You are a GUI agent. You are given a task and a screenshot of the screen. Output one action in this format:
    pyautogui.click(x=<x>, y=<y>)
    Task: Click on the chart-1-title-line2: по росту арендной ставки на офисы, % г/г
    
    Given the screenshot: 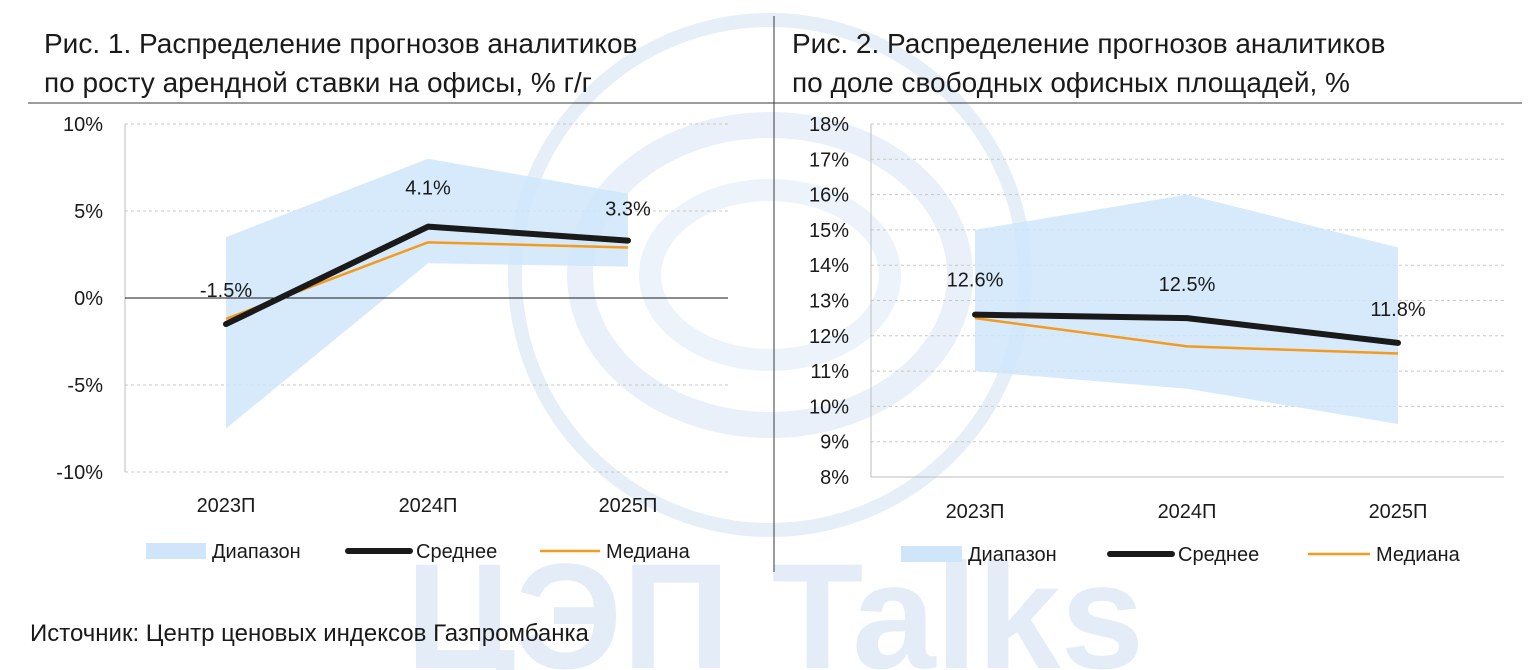 What is the action you would take?
    pyautogui.click(x=318, y=82)
    